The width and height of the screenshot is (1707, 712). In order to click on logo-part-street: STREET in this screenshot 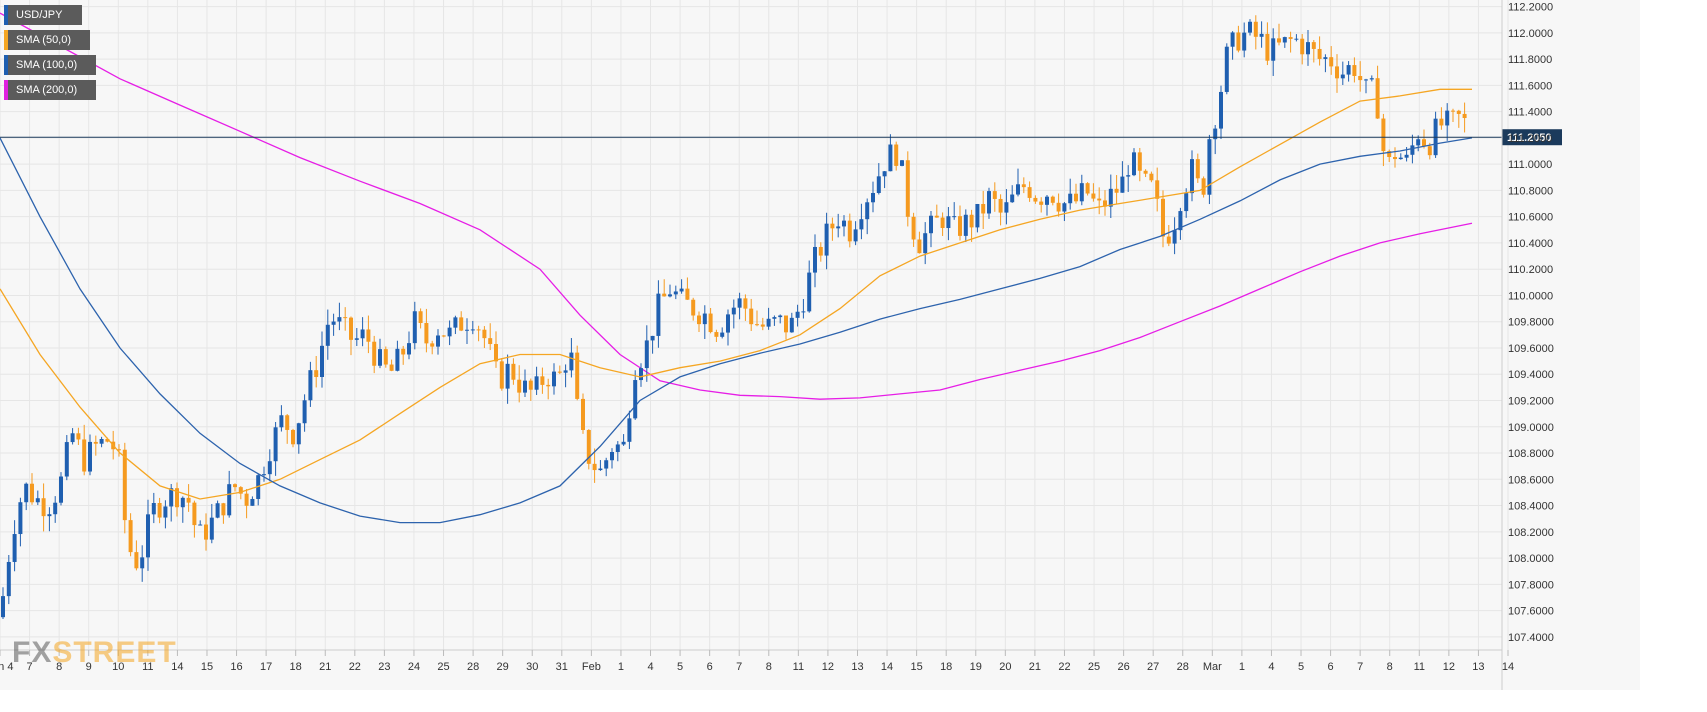, I will do `click(114, 652)`.